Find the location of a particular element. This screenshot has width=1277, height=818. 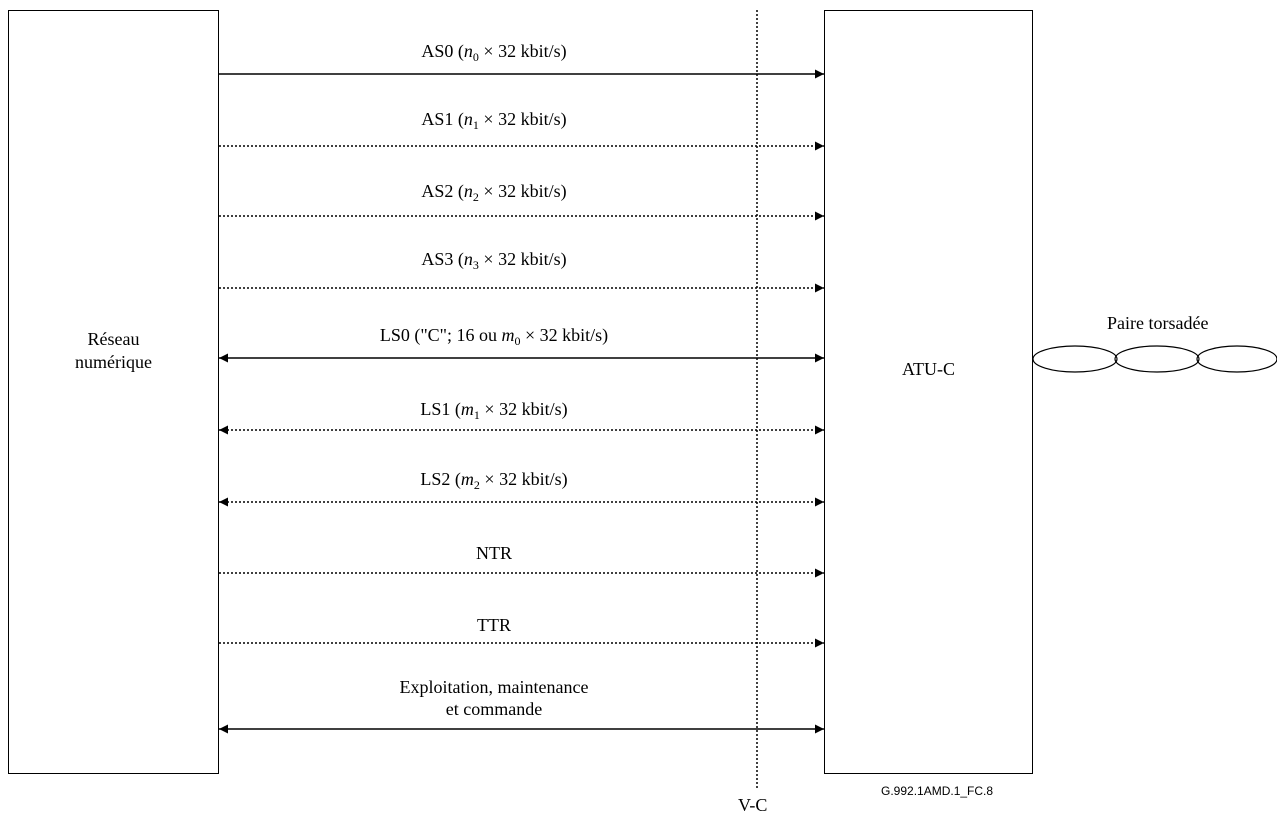

signal-label-ls1: LS1 (m1 × 32 kbit/s) is located at coordinates (494, 410).